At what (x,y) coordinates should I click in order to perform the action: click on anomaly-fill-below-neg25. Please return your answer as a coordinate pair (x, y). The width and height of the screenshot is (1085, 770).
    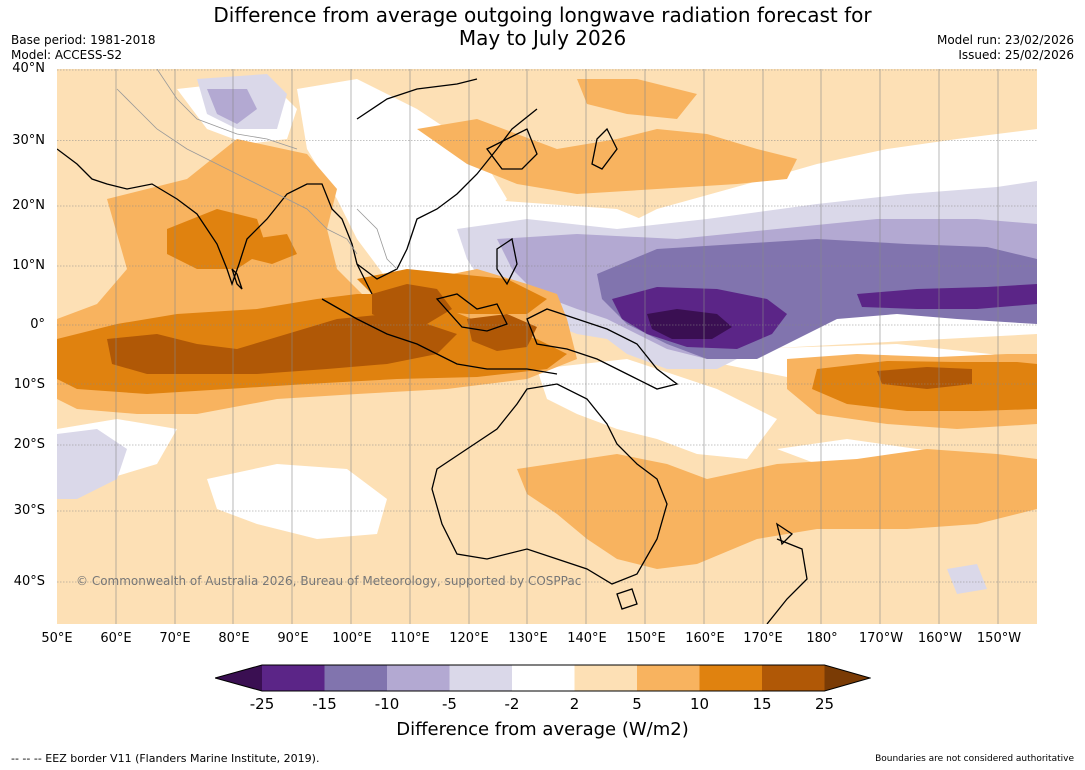
    Looking at the image, I should click on (689, 324).